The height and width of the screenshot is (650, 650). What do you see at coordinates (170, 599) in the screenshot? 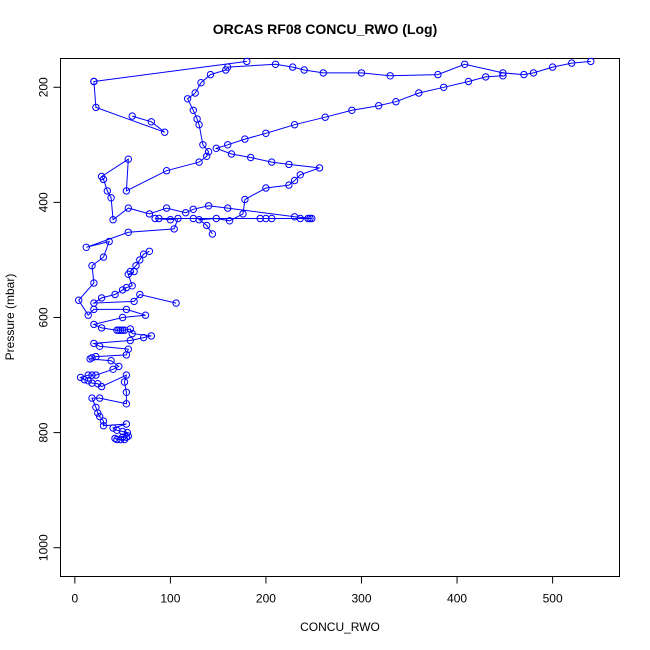
I see `x-tick-label: 100` at bounding box center [170, 599].